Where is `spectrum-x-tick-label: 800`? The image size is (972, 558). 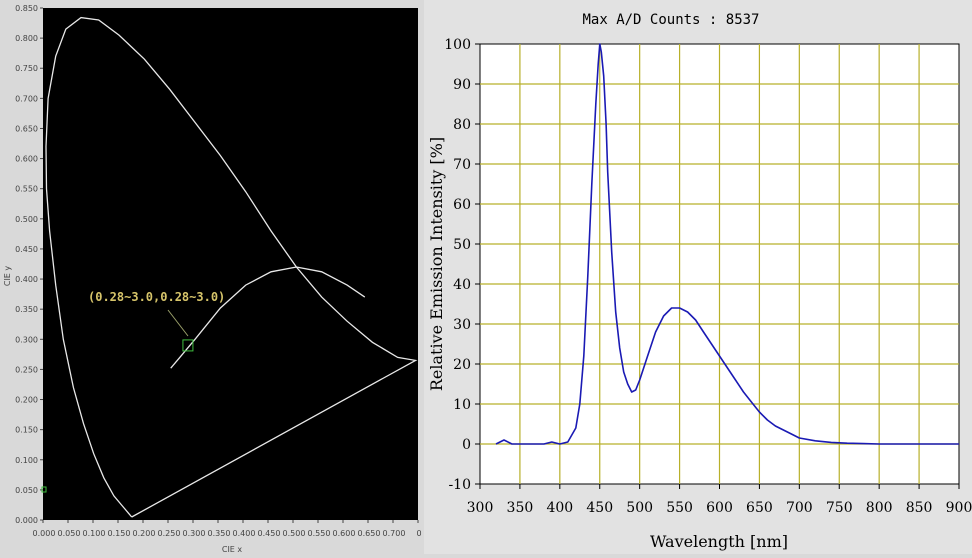
spectrum-x-tick-label: 800 is located at coordinates (879, 508).